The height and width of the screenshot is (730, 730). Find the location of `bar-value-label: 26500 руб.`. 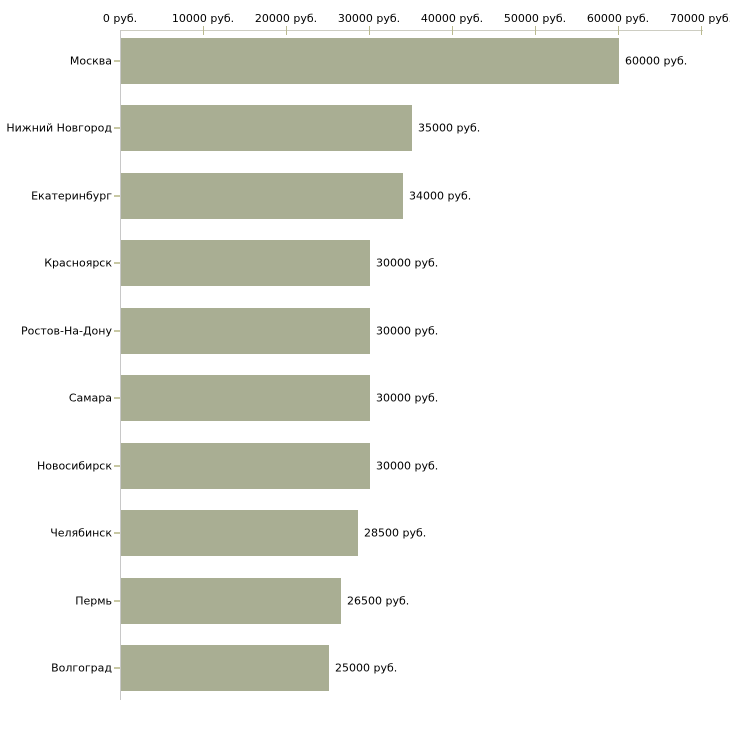

bar-value-label: 26500 руб. is located at coordinates (378, 601).